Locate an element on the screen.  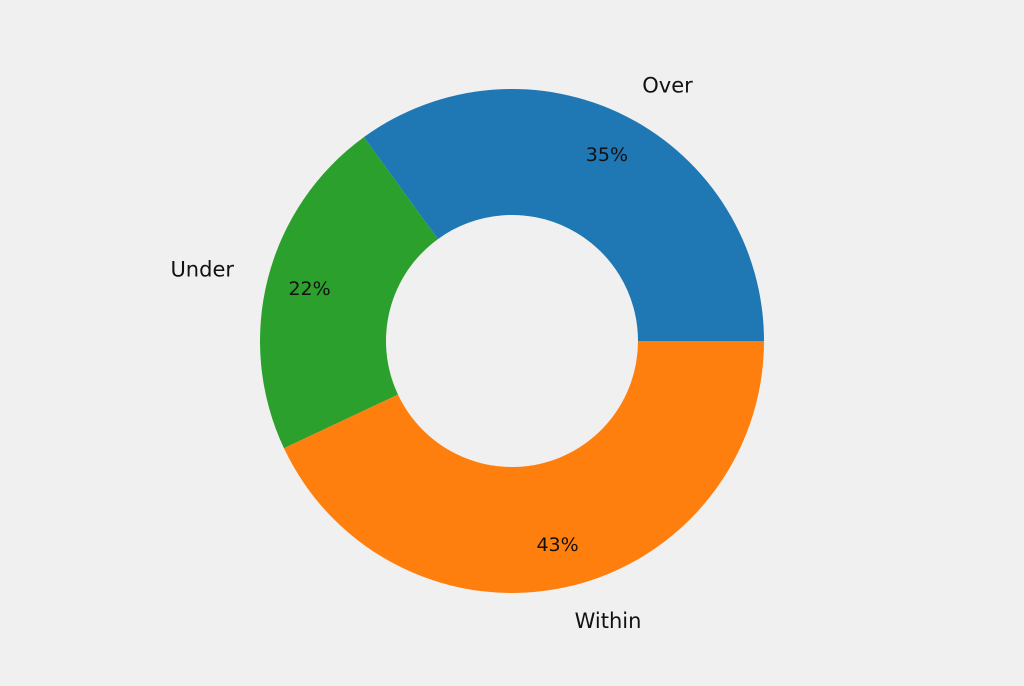
value-label-within: 43% is located at coordinates (557, 545).